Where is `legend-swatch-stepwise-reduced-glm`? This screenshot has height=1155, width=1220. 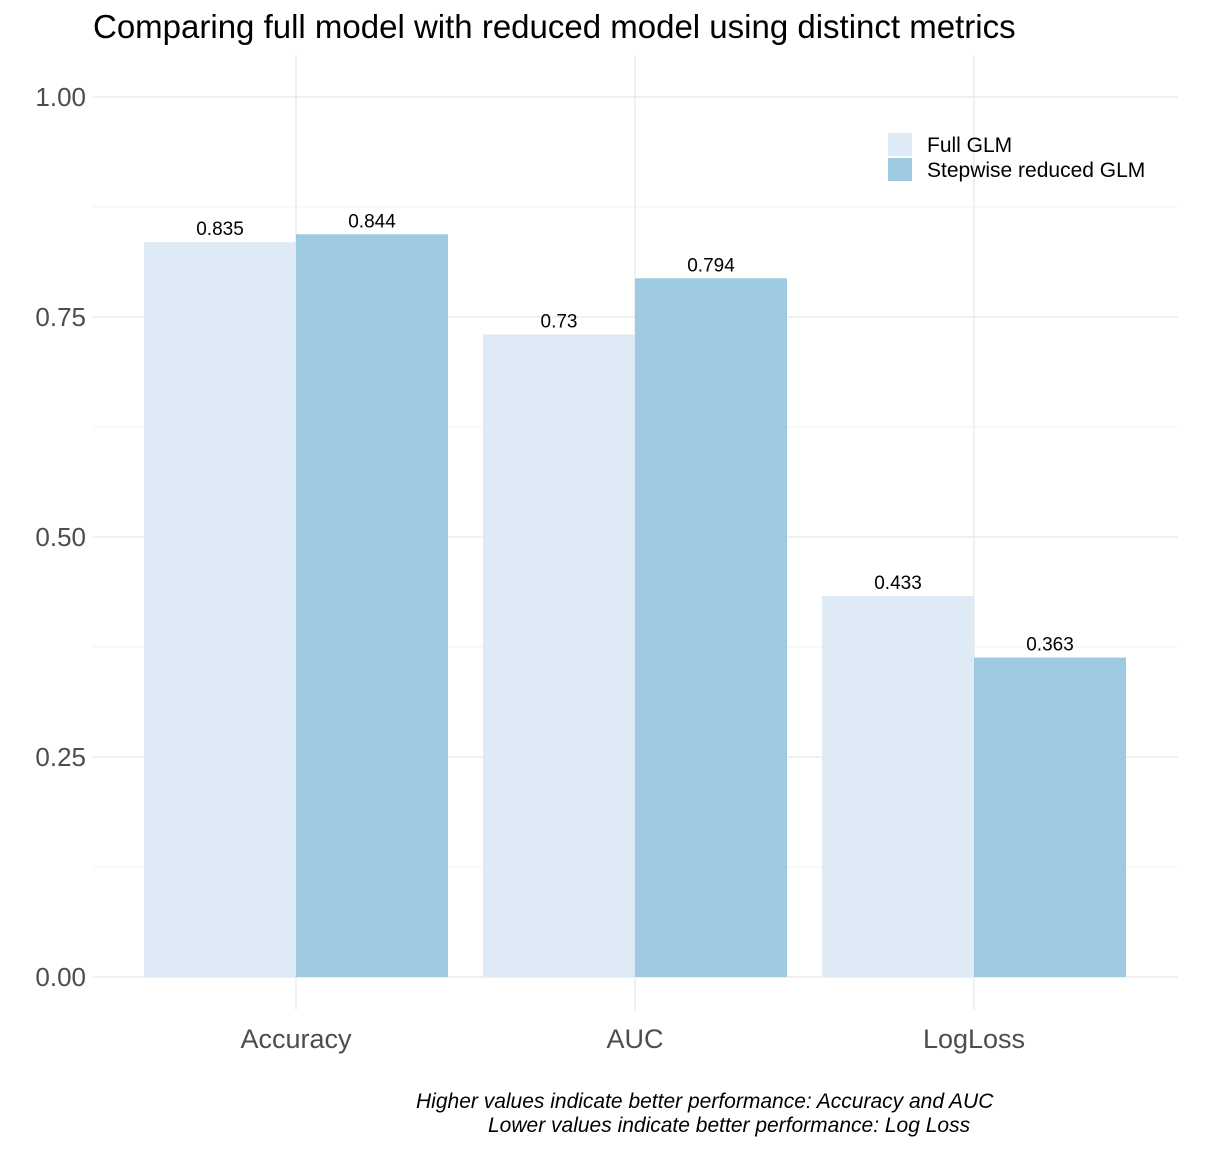 legend-swatch-stepwise-reduced-glm is located at coordinates (900, 169).